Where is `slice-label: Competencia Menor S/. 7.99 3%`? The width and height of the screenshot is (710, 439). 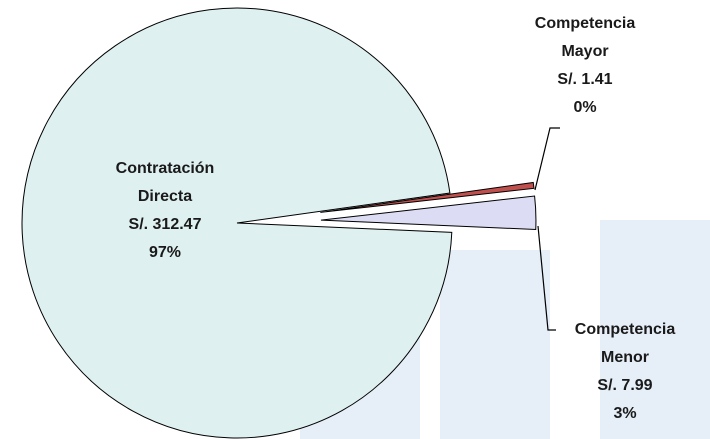 slice-label: Competencia Menor S/. 7.99 3% is located at coordinates (625, 372).